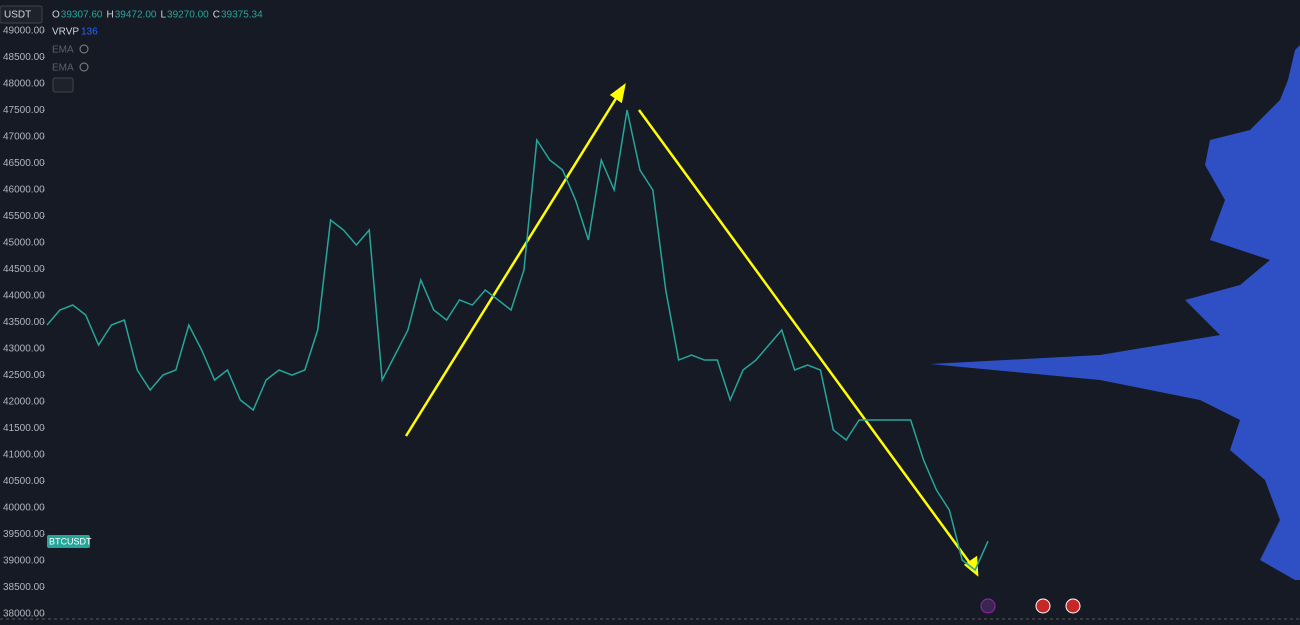  What do you see at coordinates (24, 296) in the screenshot?
I see `y-tick-label: 44000.00` at bounding box center [24, 296].